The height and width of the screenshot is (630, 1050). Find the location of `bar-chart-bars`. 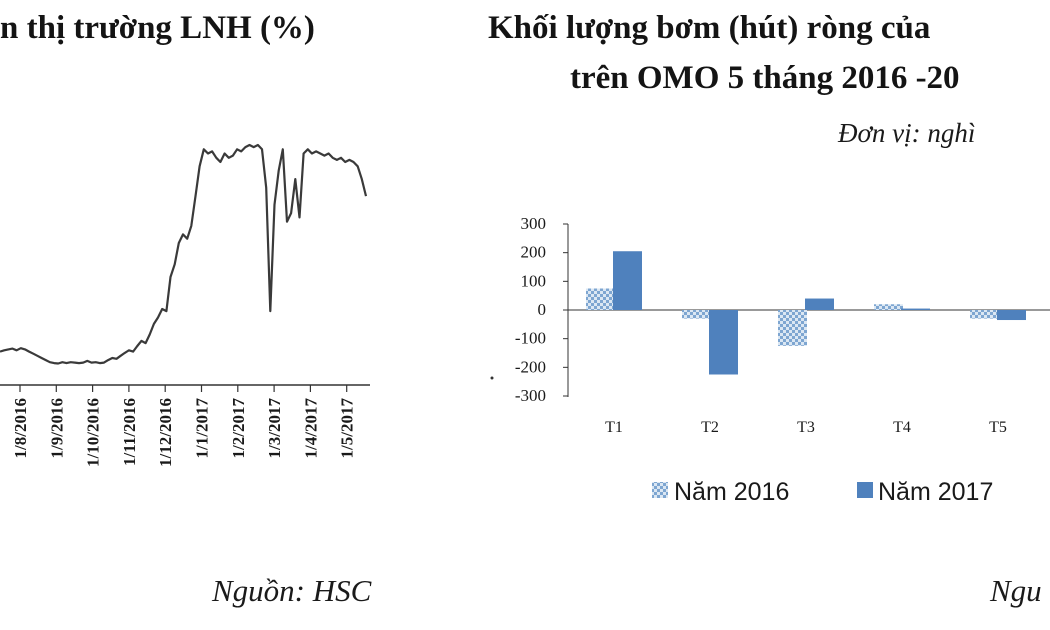

bar-chart-bars is located at coordinates (806, 313).